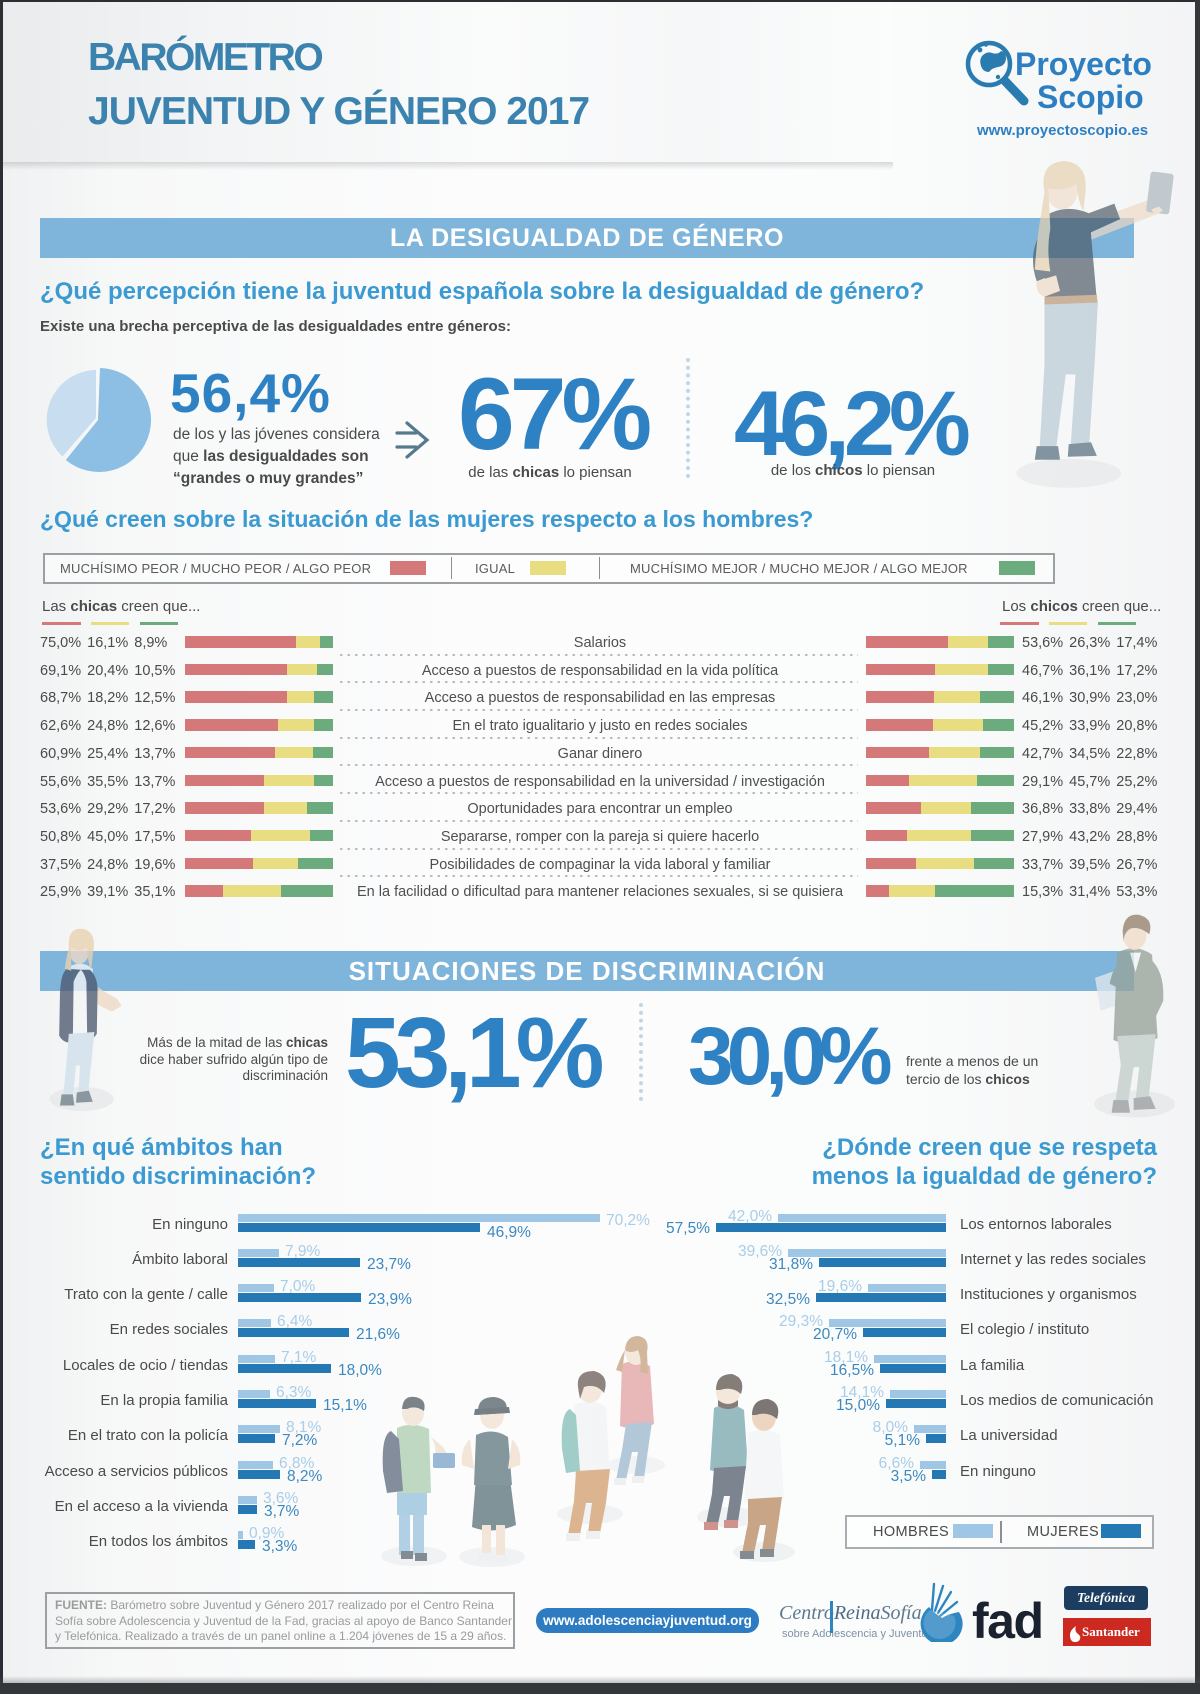 Image resolution: width=1200 pixels, height=1694 pixels. Describe the element at coordinates (1083, 64) in the screenshot. I see `svg-text: Proyecto` at that location.